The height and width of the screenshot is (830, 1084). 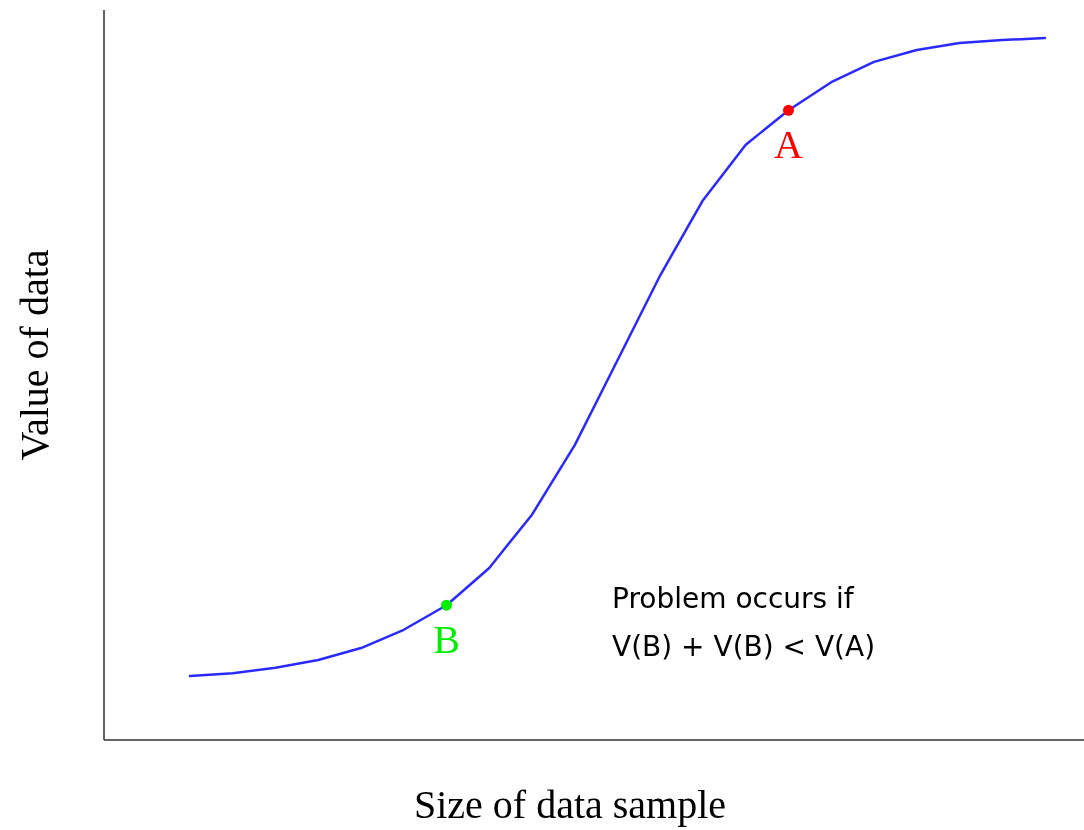 What do you see at coordinates (570, 804) in the screenshot?
I see `x-axis-title: Size of data sample` at bounding box center [570, 804].